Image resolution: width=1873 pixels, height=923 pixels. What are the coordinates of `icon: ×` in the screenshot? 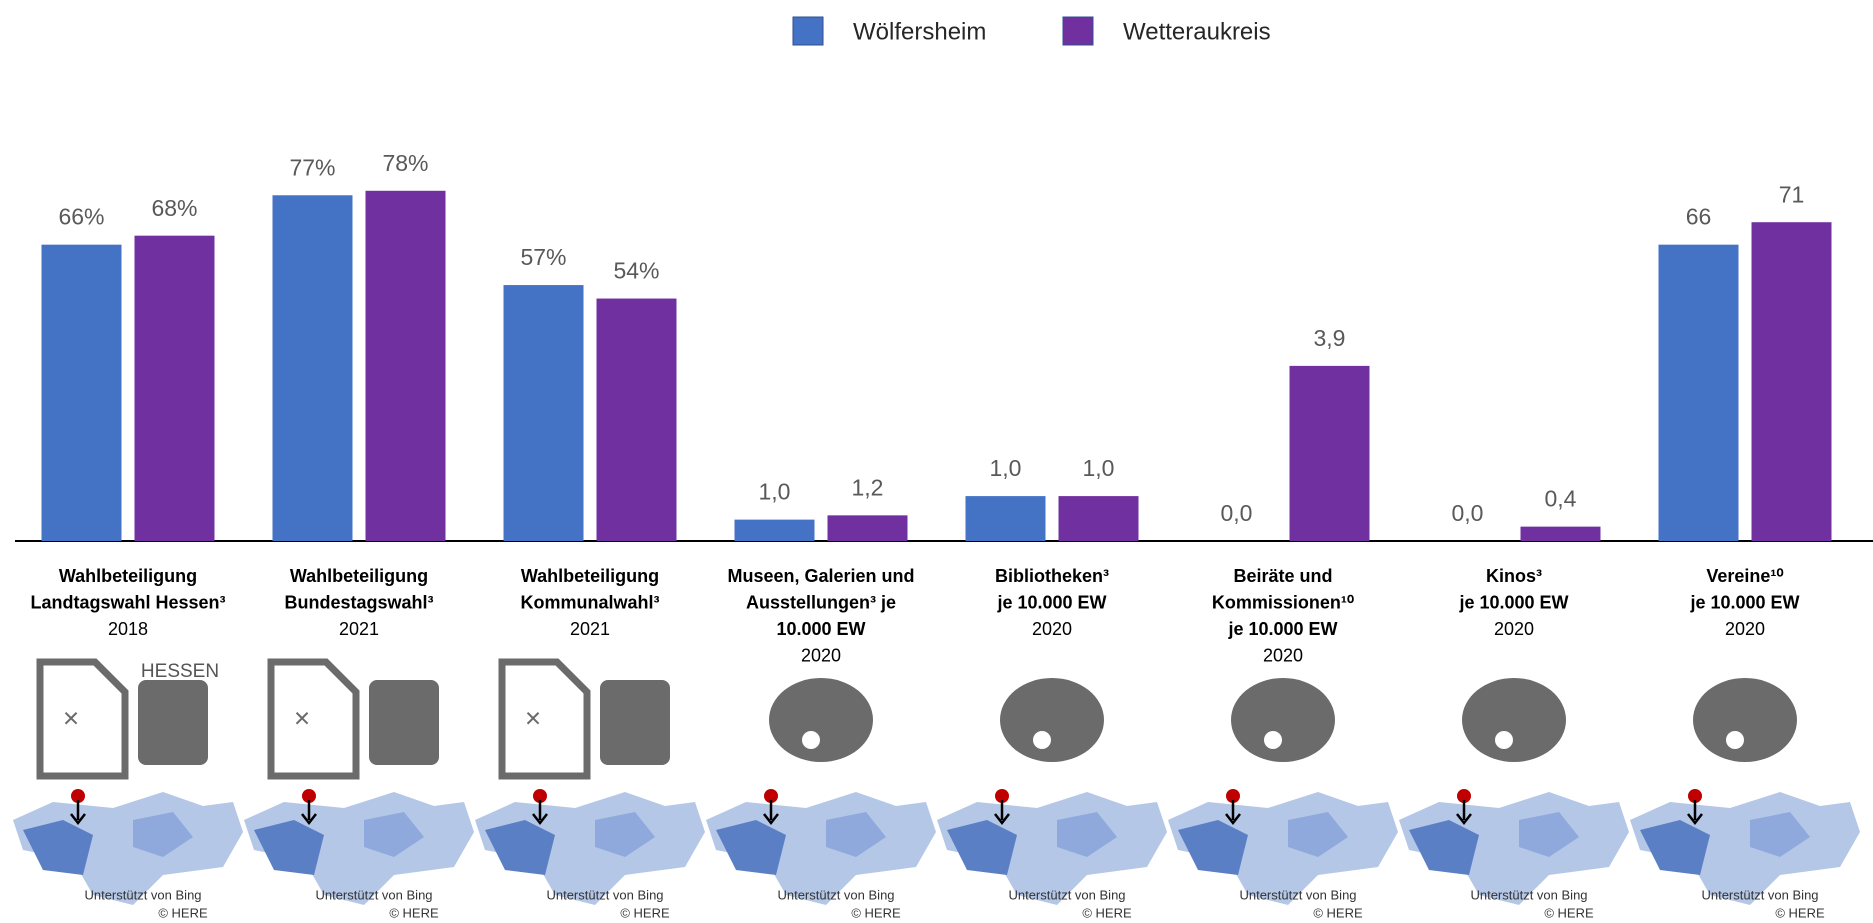 It's located at (353, 719).